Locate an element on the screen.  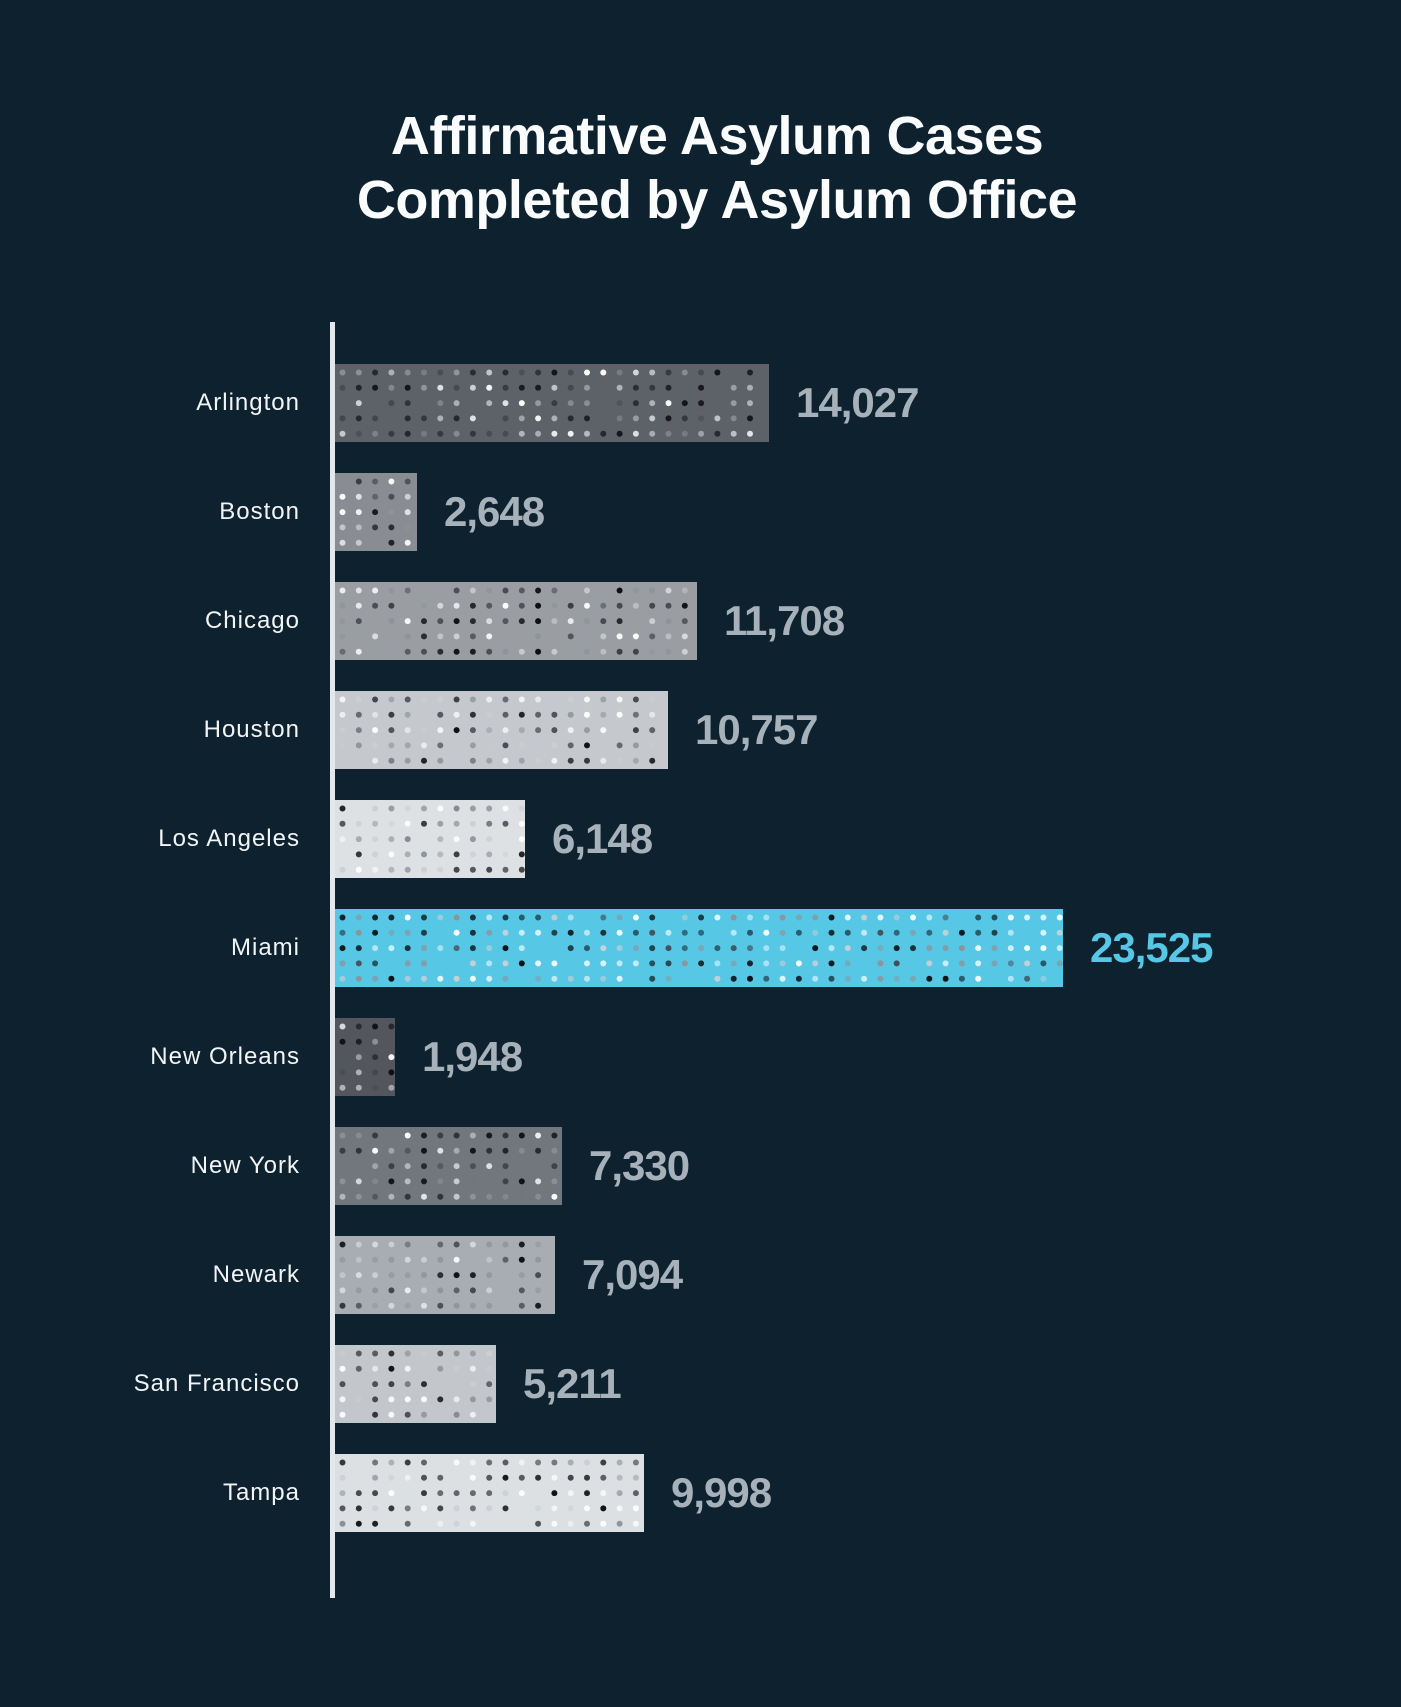
bar-row: Miami 23,525 is located at coordinates (700, 948).